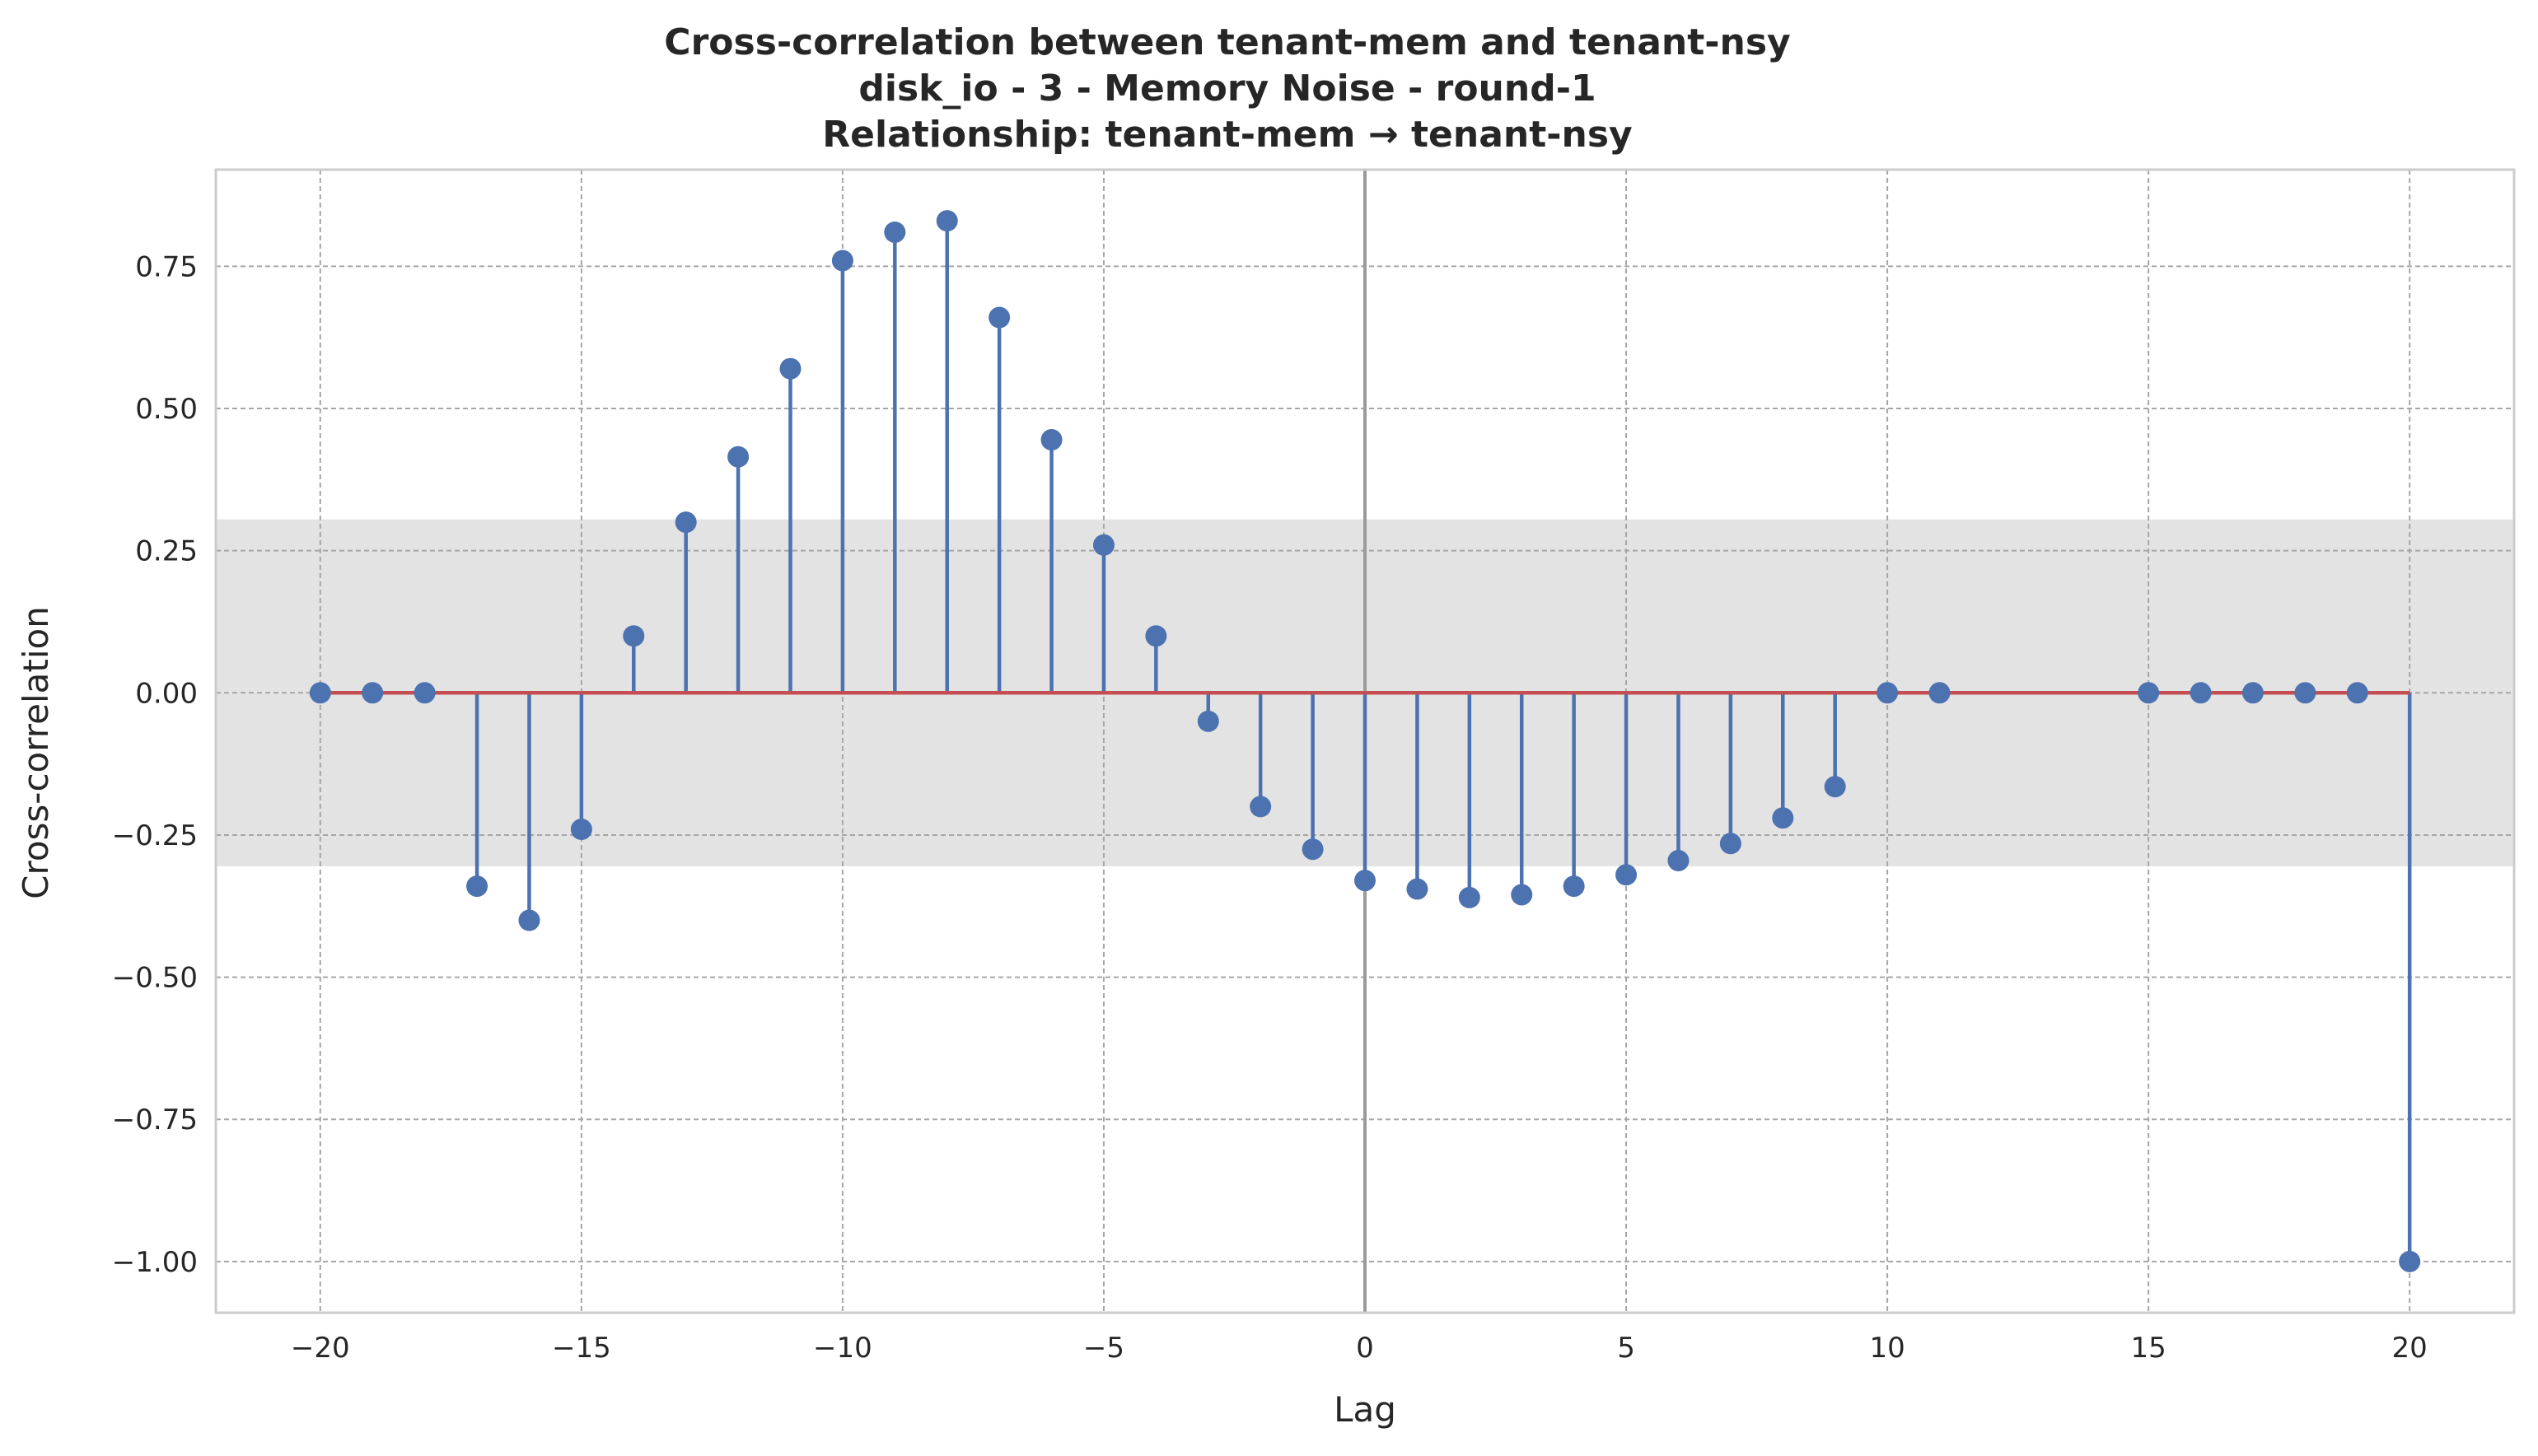 The height and width of the screenshot is (1456, 2538). I want to click on y-tick-label: −0.75, so click(155, 1120).